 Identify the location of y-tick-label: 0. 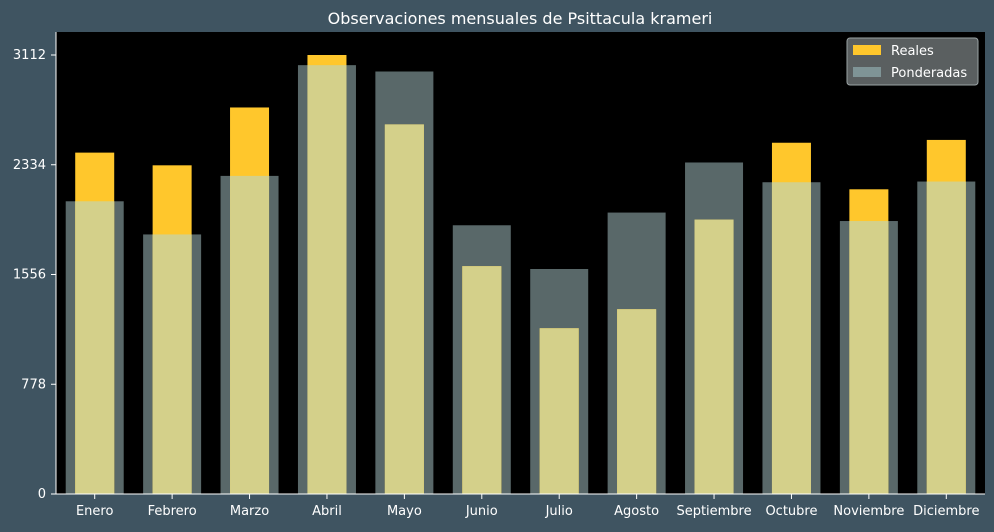
(42, 494).